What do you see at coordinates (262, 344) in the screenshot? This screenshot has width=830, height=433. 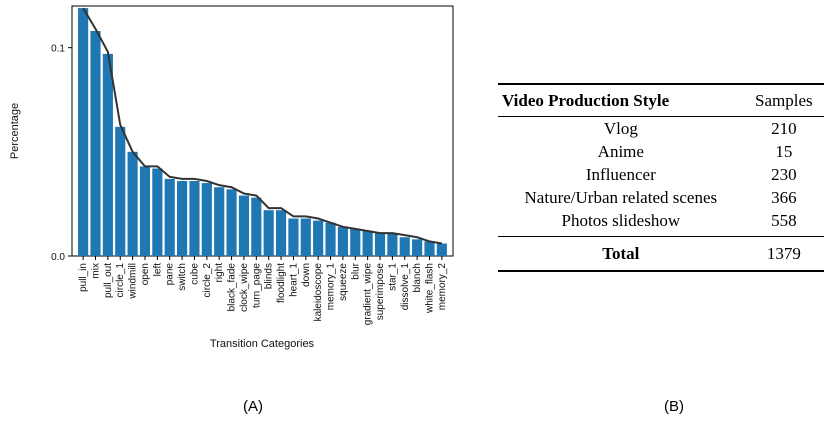 I see `x-axis-title: Transition Categories` at bounding box center [262, 344].